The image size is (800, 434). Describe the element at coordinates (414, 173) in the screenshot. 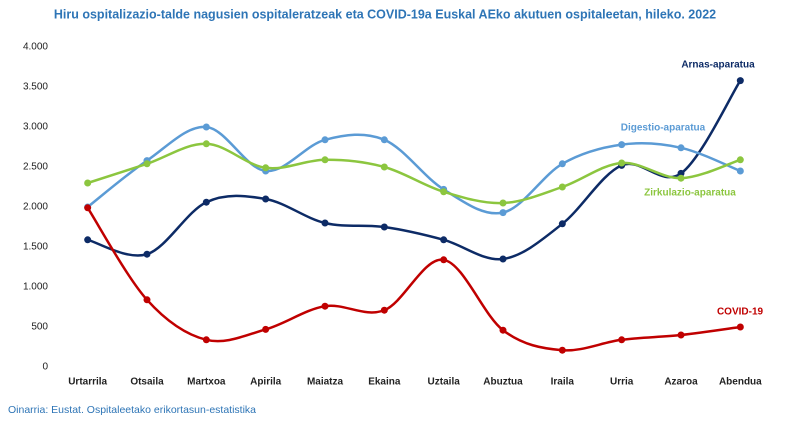

I see `series-line` at that location.